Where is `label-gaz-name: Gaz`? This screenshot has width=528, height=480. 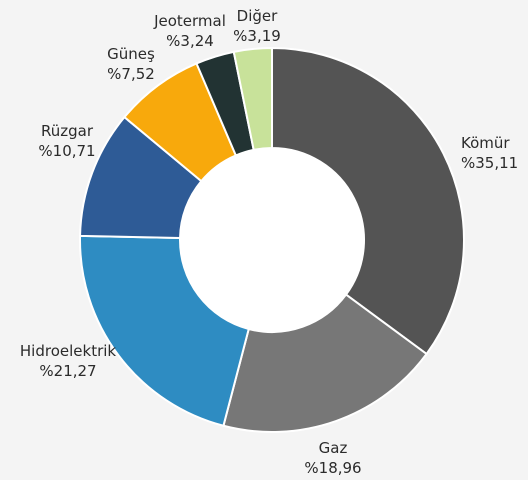
label-gaz-name: Gaz is located at coordinates (333, 448).